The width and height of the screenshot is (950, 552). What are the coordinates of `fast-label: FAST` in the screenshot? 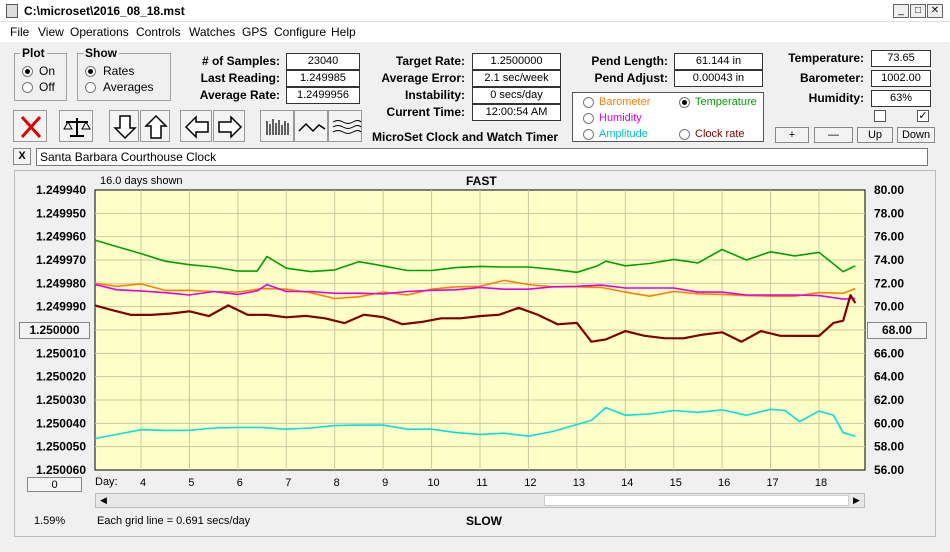 It's located at (481, 181).